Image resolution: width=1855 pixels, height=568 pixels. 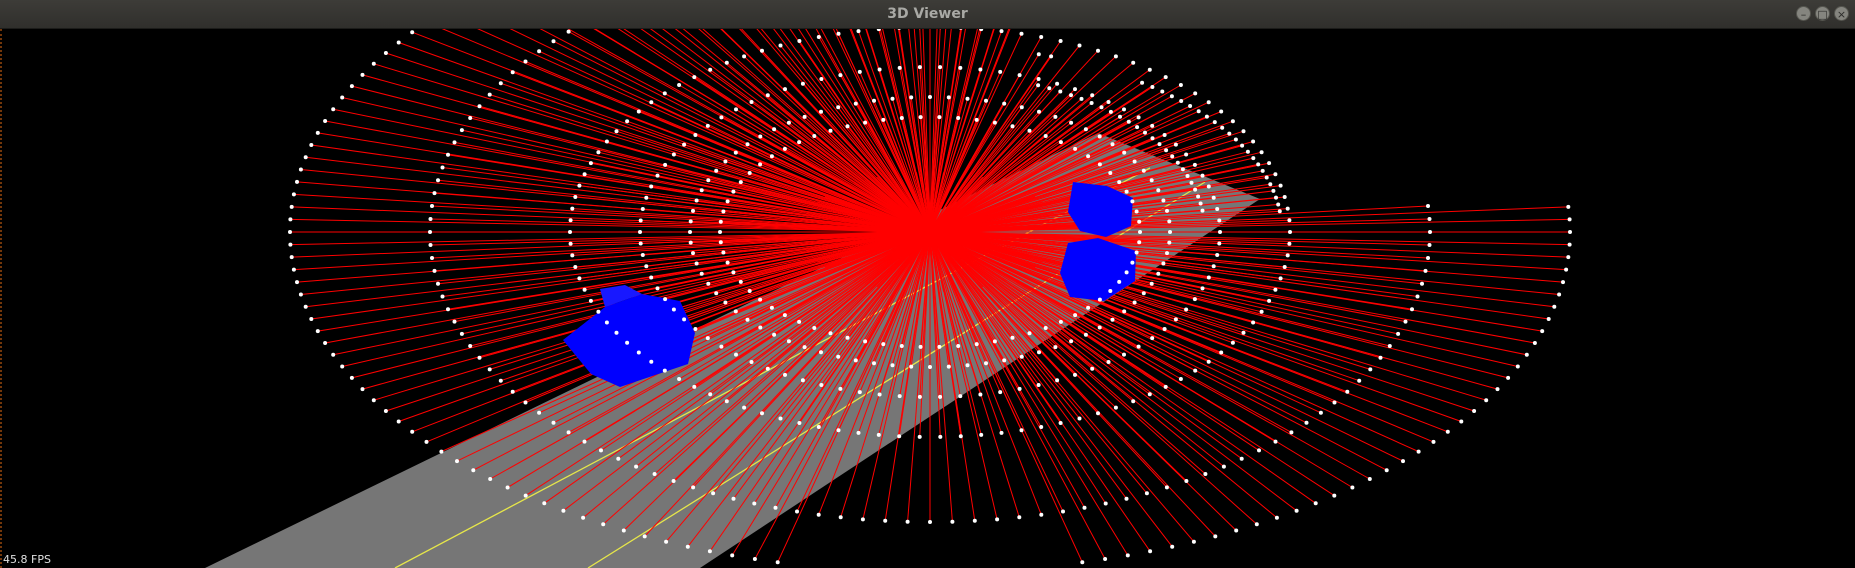 What do you see at coordinates (927, 14) in the screenshot?
I see `title-bar: 3D Viewer – □ ×` at bounding box center [927, 14].